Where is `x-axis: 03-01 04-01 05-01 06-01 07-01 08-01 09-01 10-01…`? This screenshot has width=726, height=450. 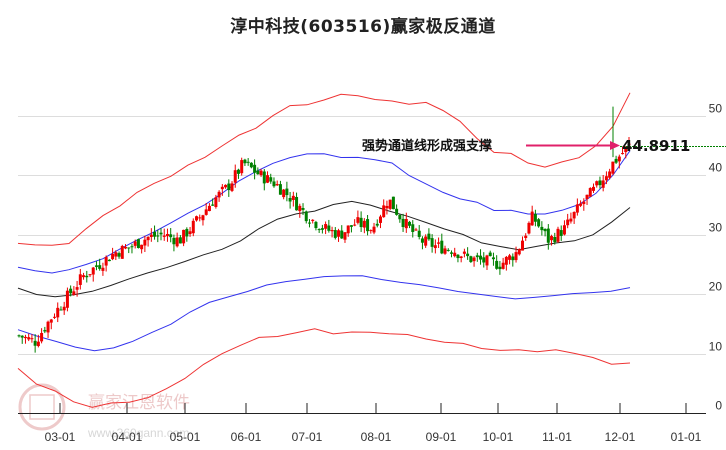
x-axis: 03-01 04-01 05-01 06-01 07-01 08-01 09-01 10-01… is located at coordinates (373, 423).